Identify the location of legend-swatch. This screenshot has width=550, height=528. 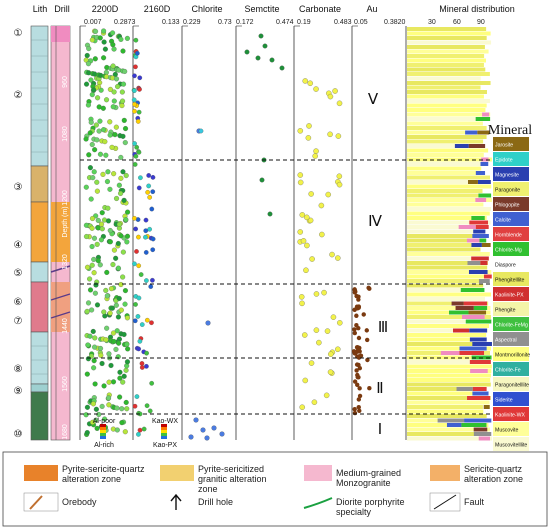
(41, 473).